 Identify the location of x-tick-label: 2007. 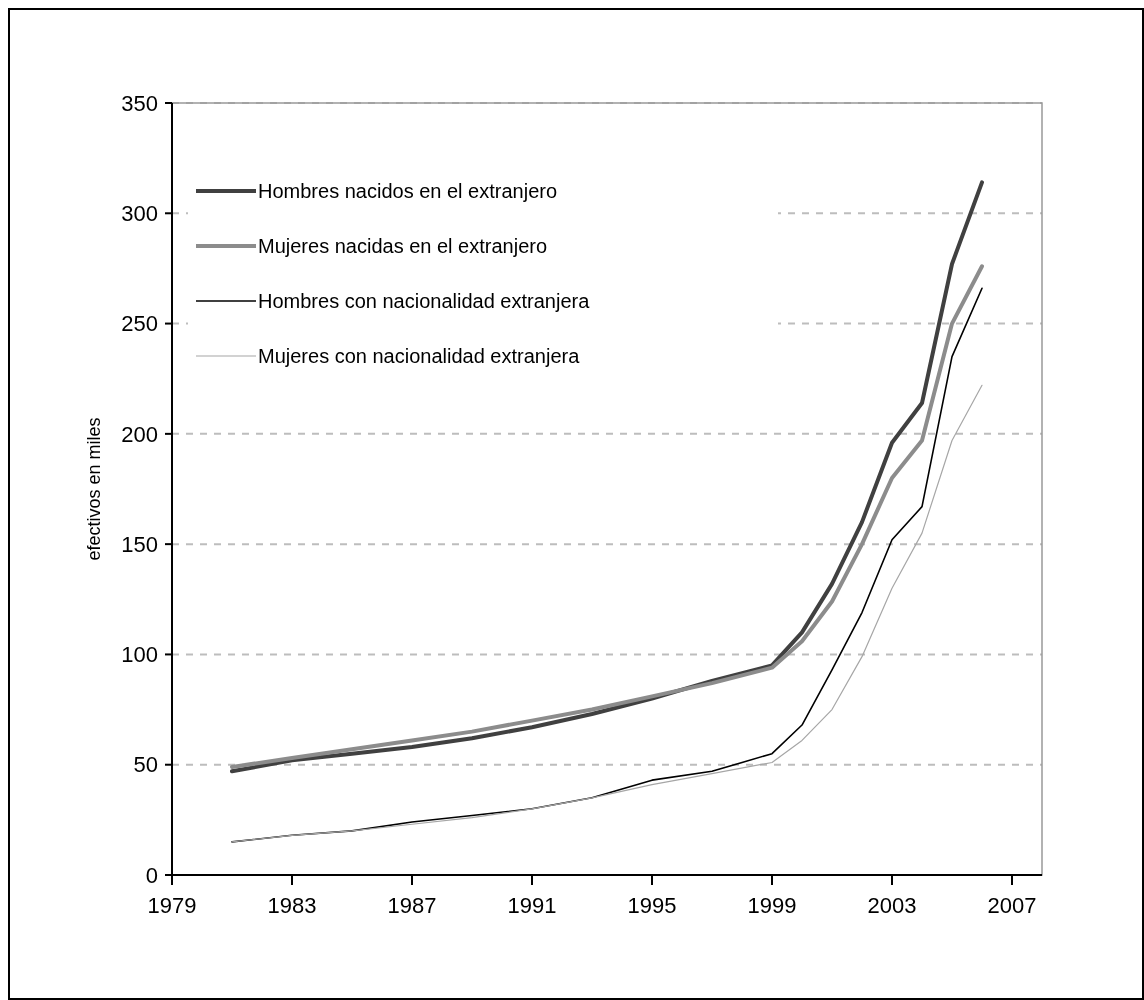
(1012, 905).